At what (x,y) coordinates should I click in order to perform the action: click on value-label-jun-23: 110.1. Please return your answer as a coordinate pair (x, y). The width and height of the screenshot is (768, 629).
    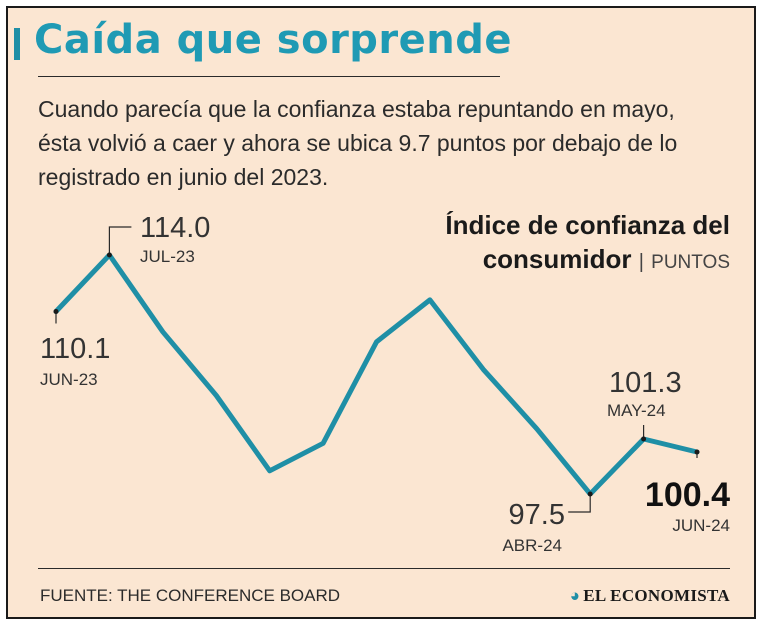
    Looking at the image, I should click on (75, 349).